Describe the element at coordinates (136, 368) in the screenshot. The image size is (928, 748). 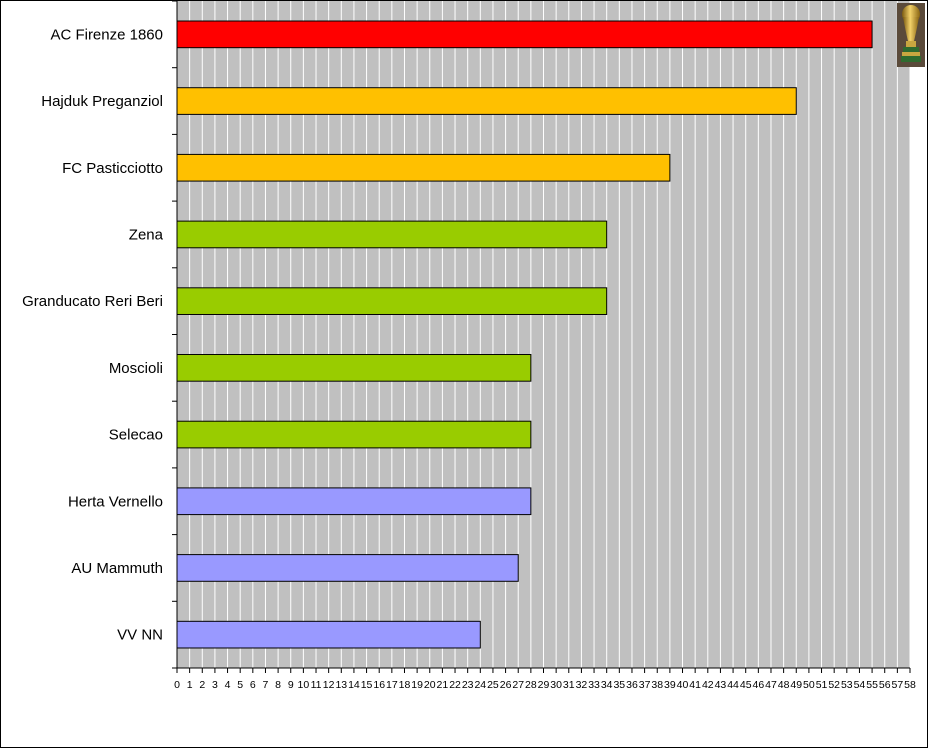
I see `category-label: Moscioli` at that location.